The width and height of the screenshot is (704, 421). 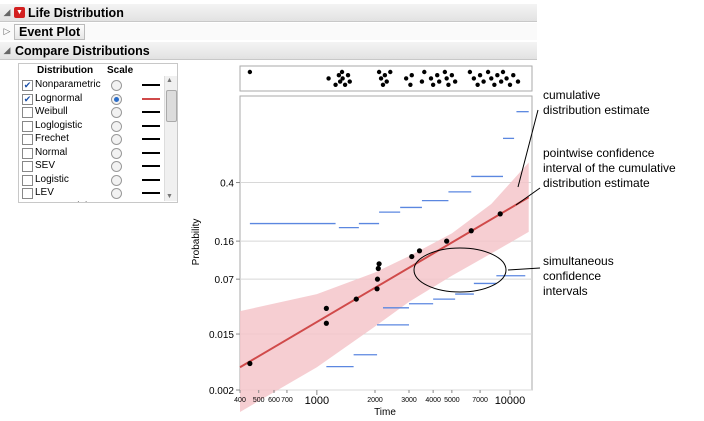 I want to click on x-tick-label: 4000, so click(x=433, y=400).